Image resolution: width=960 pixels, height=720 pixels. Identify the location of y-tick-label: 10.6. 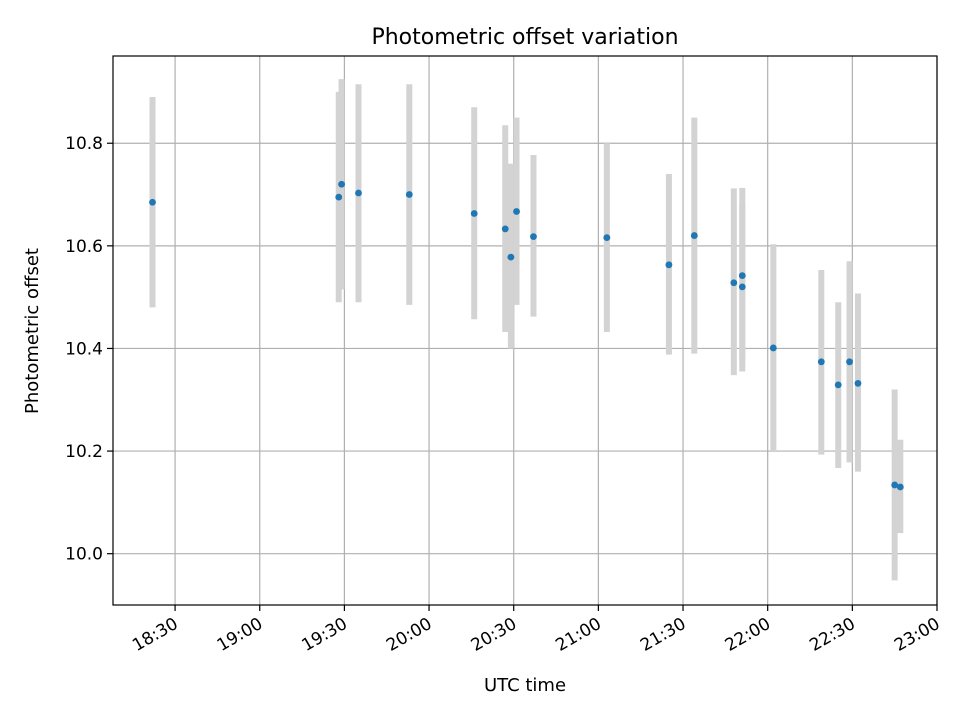
(84, 247).